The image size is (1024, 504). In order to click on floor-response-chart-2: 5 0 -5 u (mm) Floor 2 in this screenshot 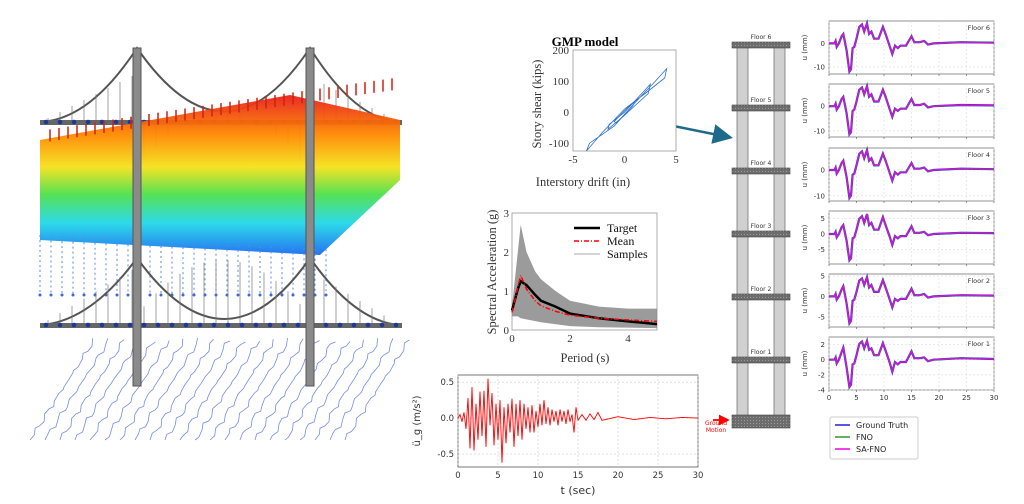, I will do `click(898, 301)`.